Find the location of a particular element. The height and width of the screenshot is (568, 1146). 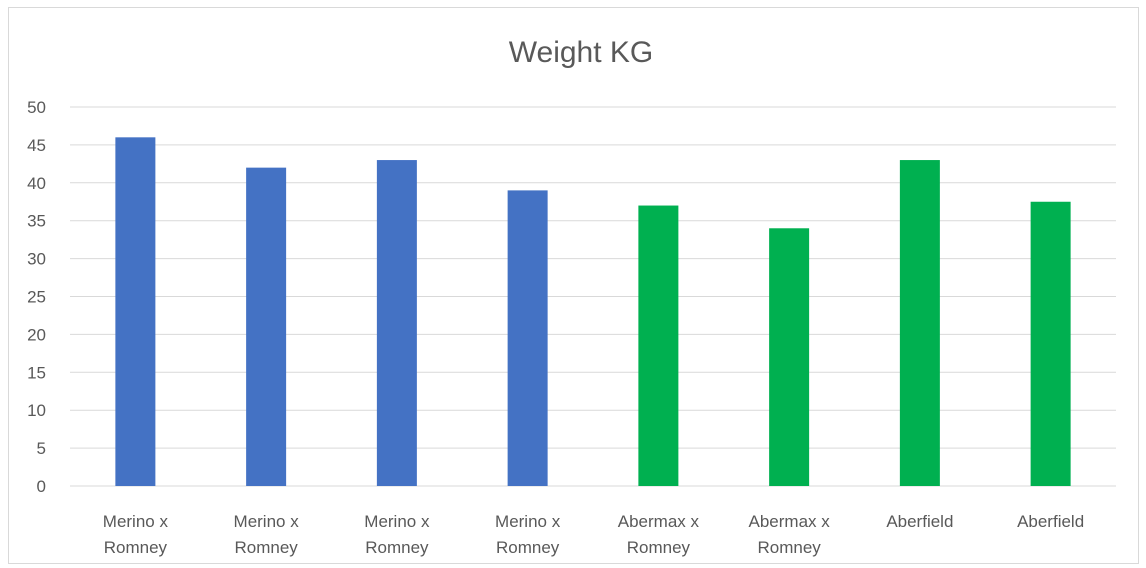

y-axis-ticks: 0 5 10 15 20 25 30 35 40 45 50 is located at coordinates (36, 297).